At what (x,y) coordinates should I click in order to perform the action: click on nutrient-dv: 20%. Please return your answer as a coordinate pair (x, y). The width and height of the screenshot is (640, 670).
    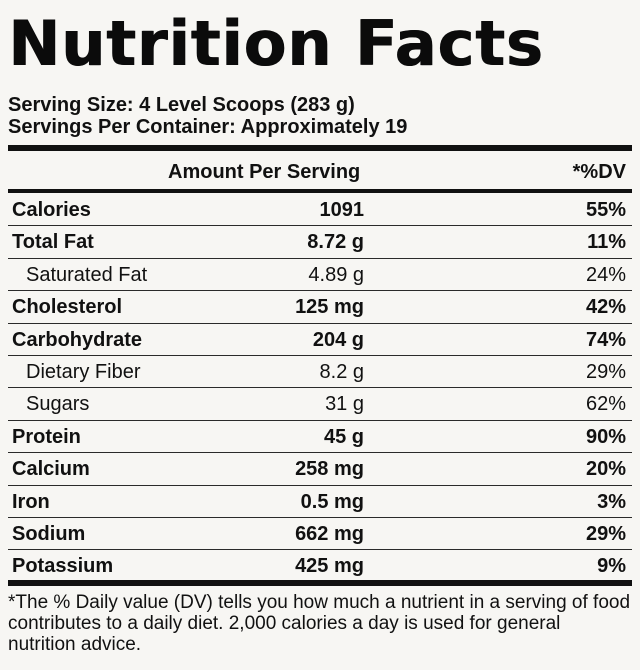
    Looking at the image, I should click on (605, 469).